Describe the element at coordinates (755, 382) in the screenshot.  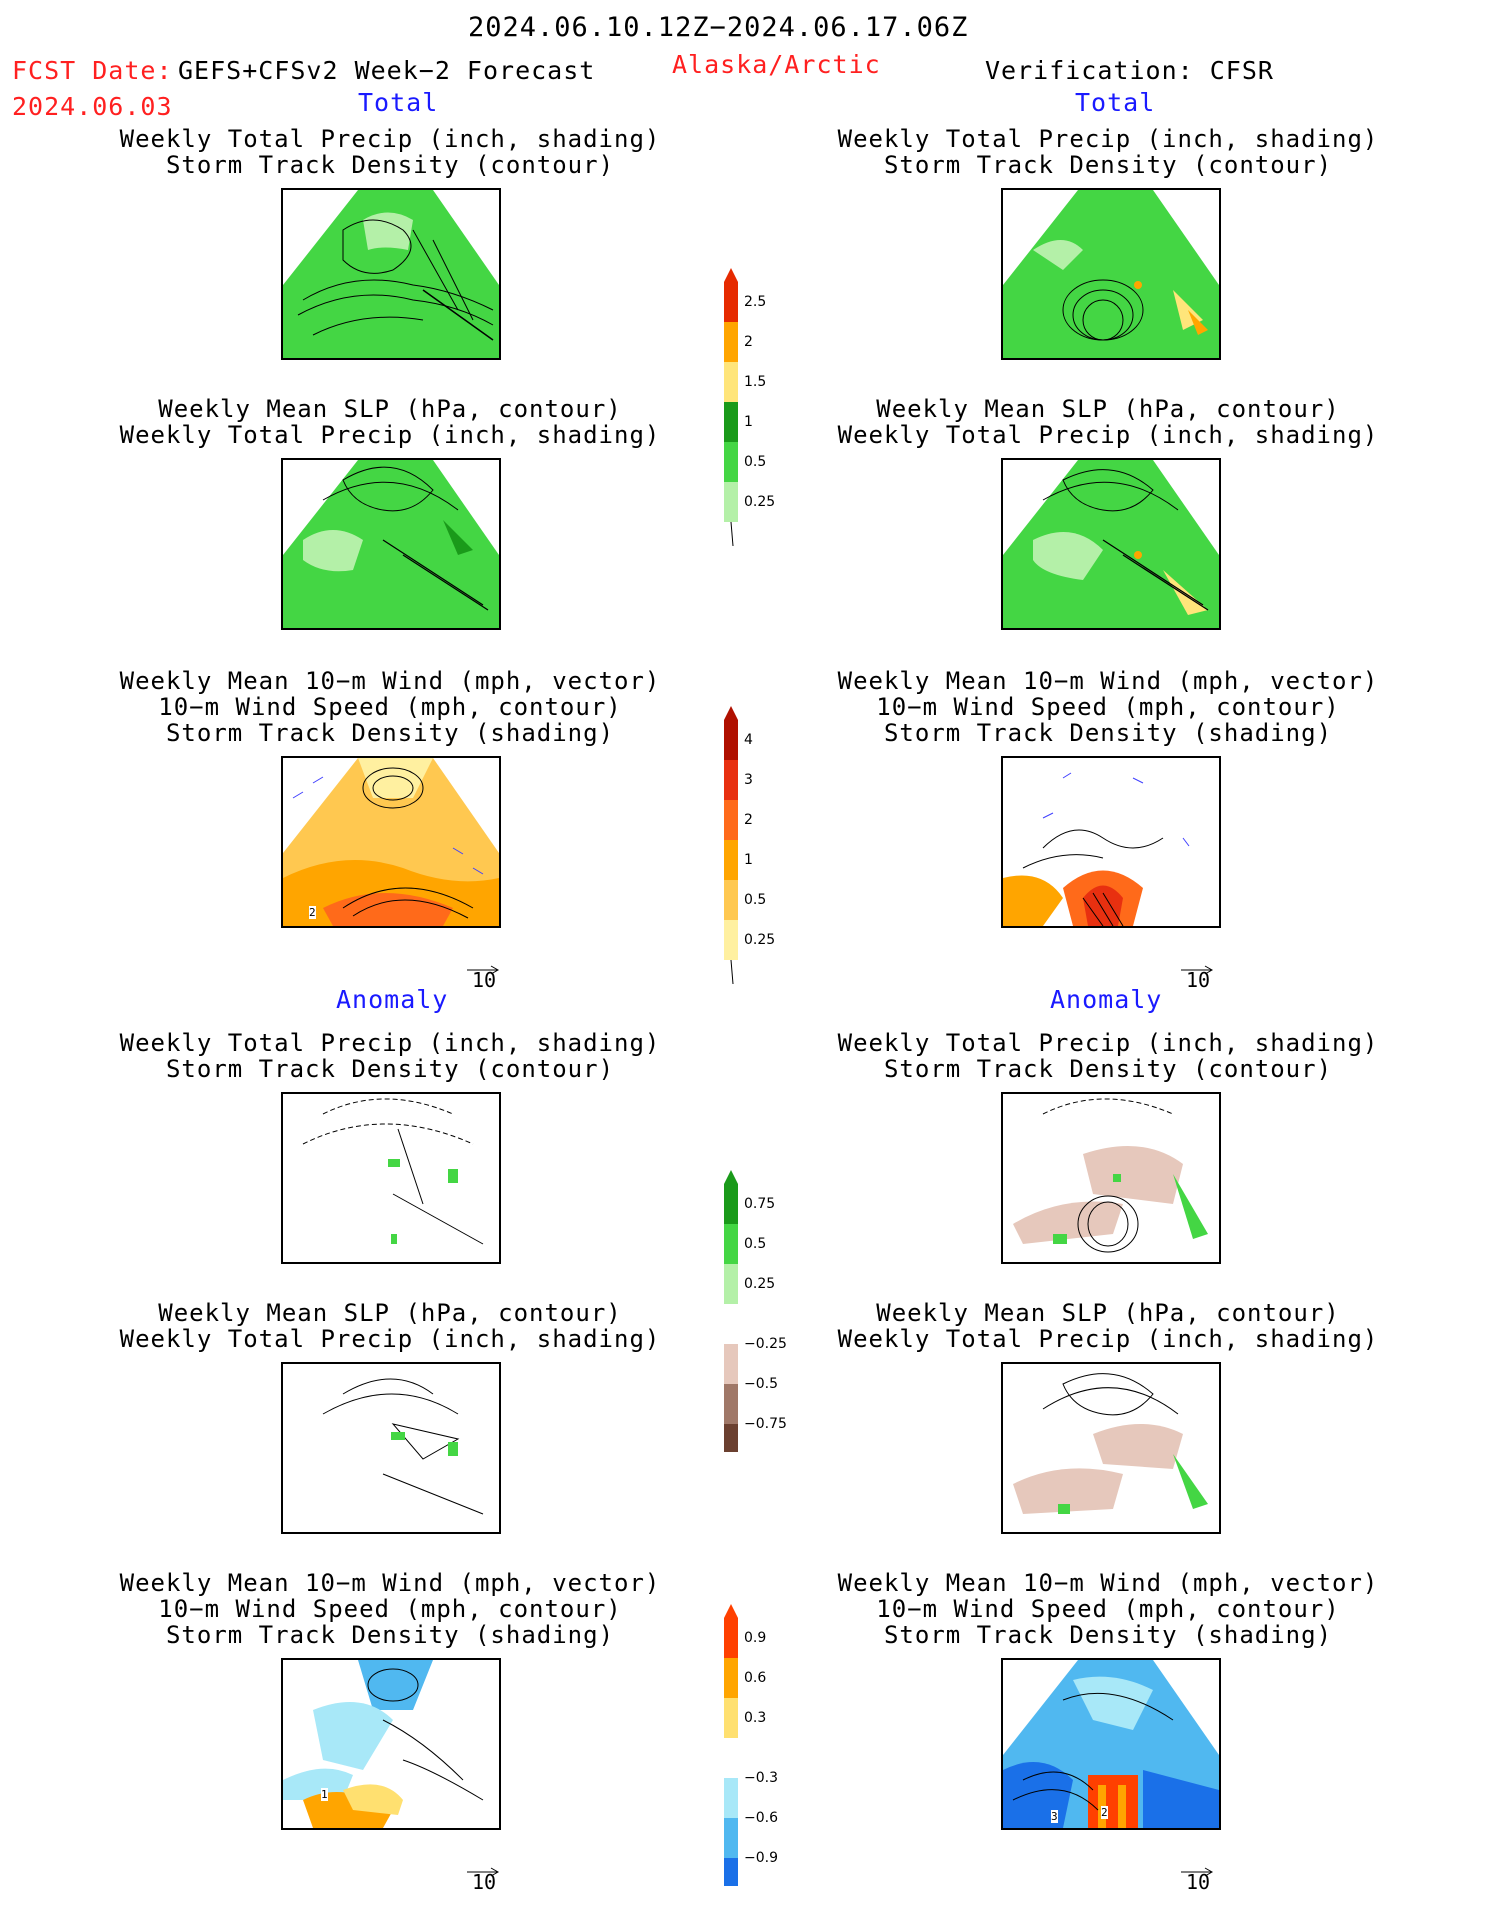
I see `colorbar-tick-label: 1.5` at that location.